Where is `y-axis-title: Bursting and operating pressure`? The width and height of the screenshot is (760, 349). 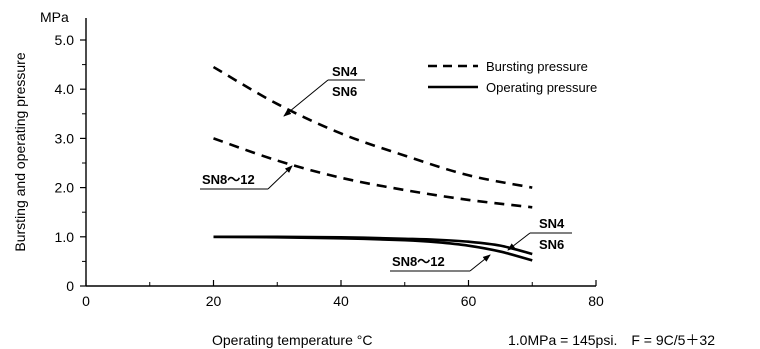
y-axis-title: Bursting and operating pressure is located at coordinates (20, 151).